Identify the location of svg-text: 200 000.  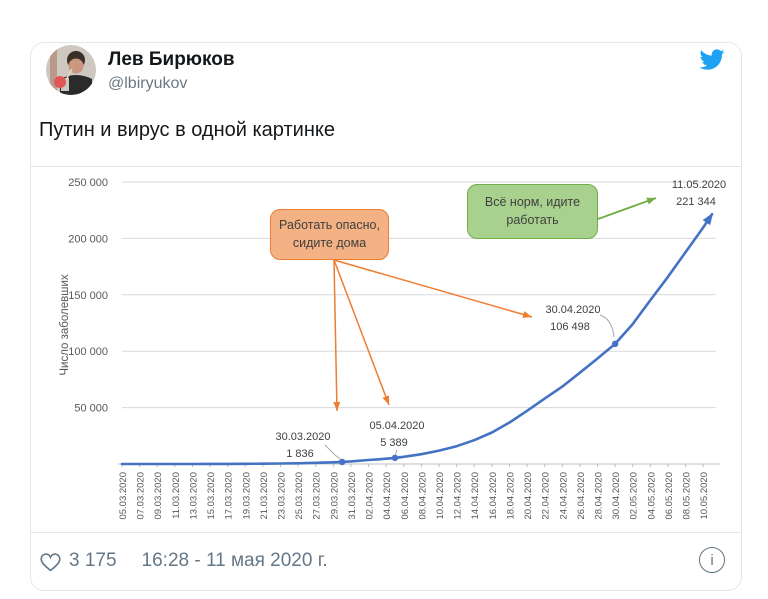
(88, 239).